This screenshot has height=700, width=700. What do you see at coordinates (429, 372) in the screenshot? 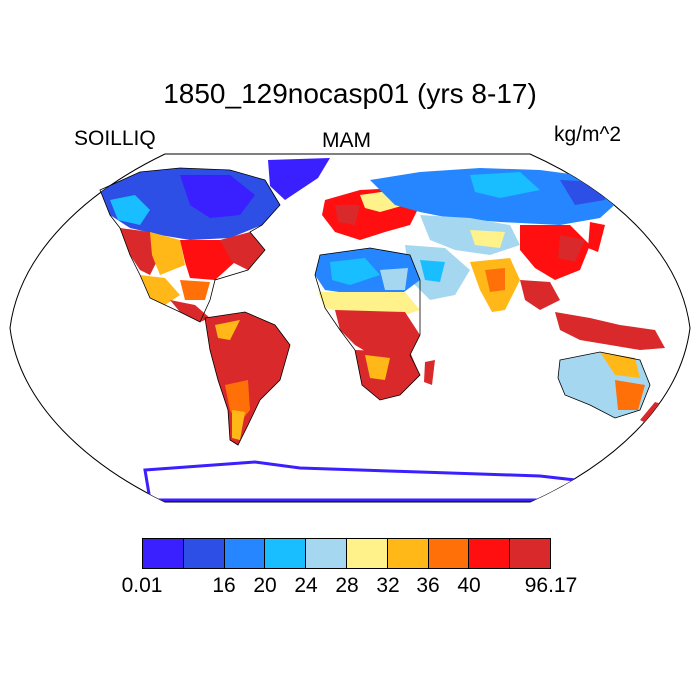
I see `madagascar` at bounding box center [429, 372].